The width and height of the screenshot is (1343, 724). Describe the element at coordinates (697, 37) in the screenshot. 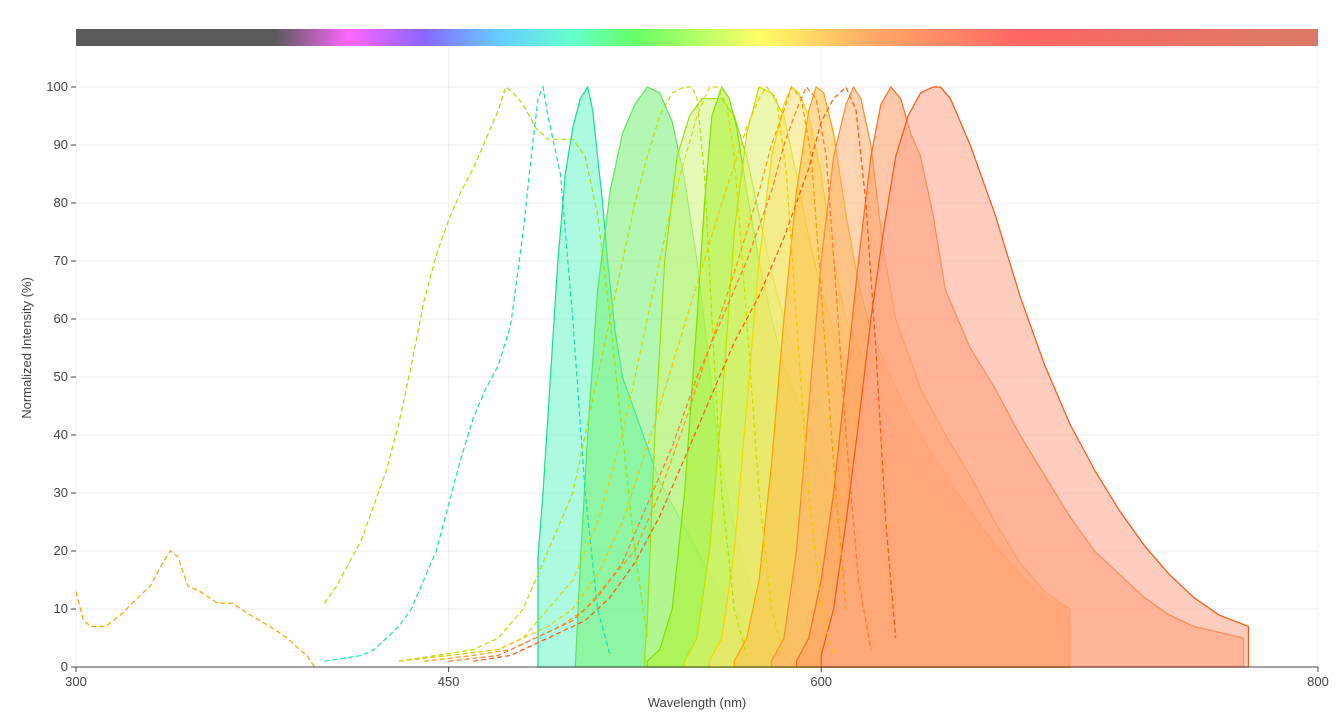

I see `spectrum-bar` at that location.